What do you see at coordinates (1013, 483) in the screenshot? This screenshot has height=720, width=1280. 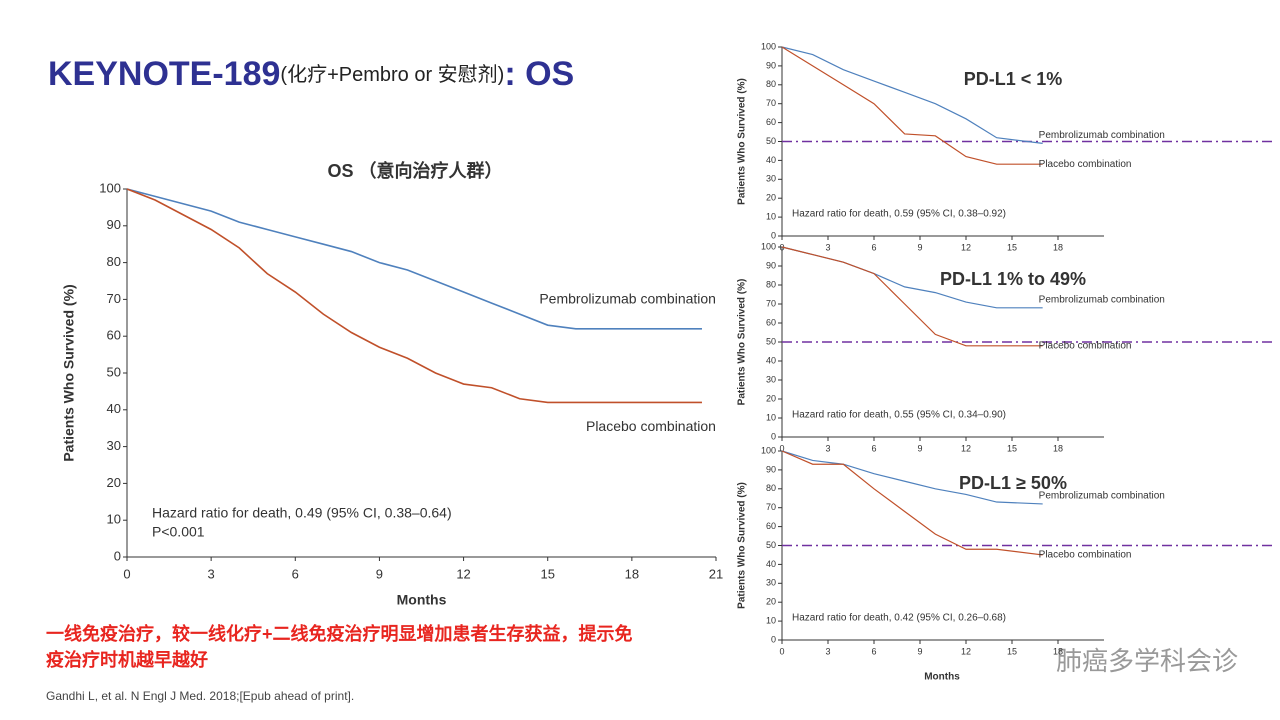 I see `chart-title: PD-L1 ≥ 50%` at bounding box center [1013, 483].